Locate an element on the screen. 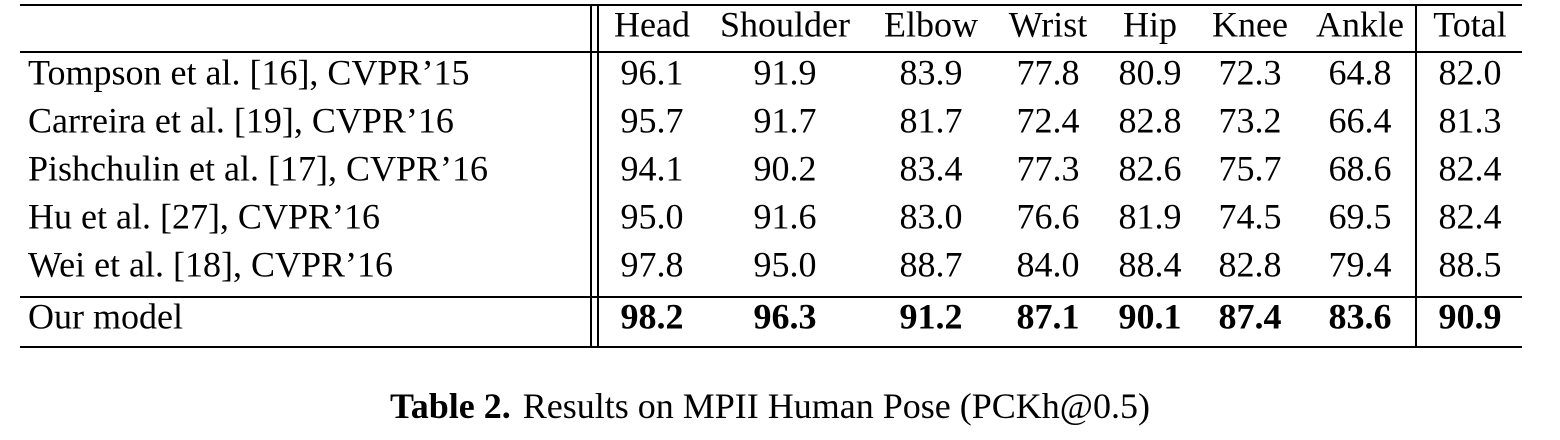 This screenshot has width=1560, height=440. cell: 82.6 is located at coordinates (1150, 168).